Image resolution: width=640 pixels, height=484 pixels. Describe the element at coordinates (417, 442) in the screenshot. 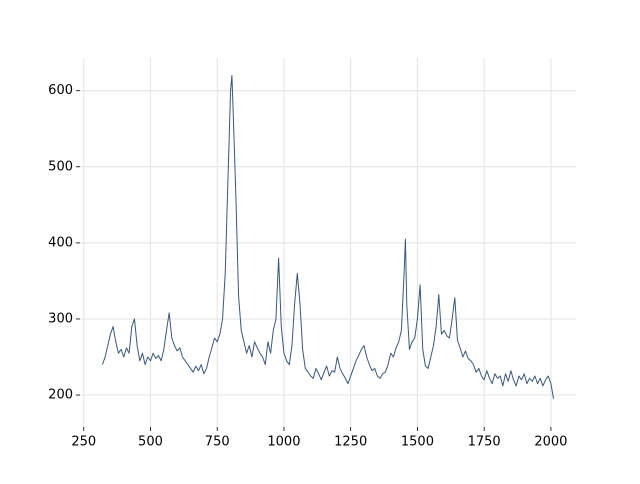

I see `x-tick-label: 1500` at that location.